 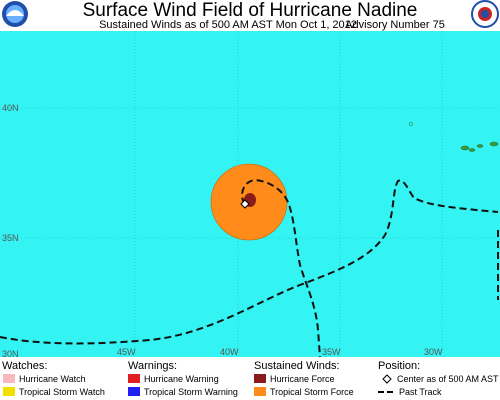 I want to click on nws-logo, so click(x=485, y=14).